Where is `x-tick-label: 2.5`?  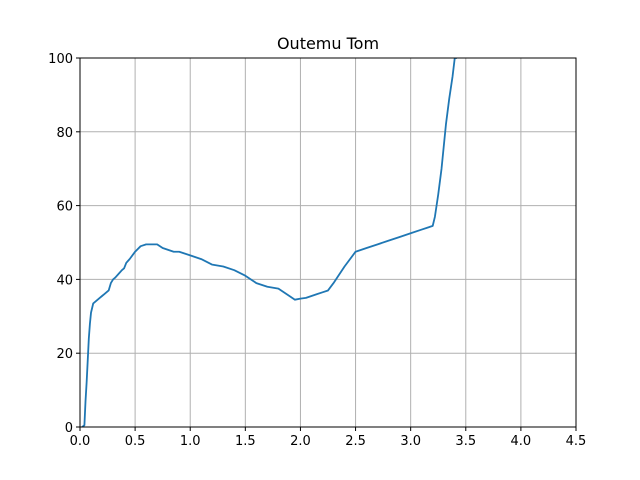
x-tick-label: 2.5 is located at coordinates (355, 441).